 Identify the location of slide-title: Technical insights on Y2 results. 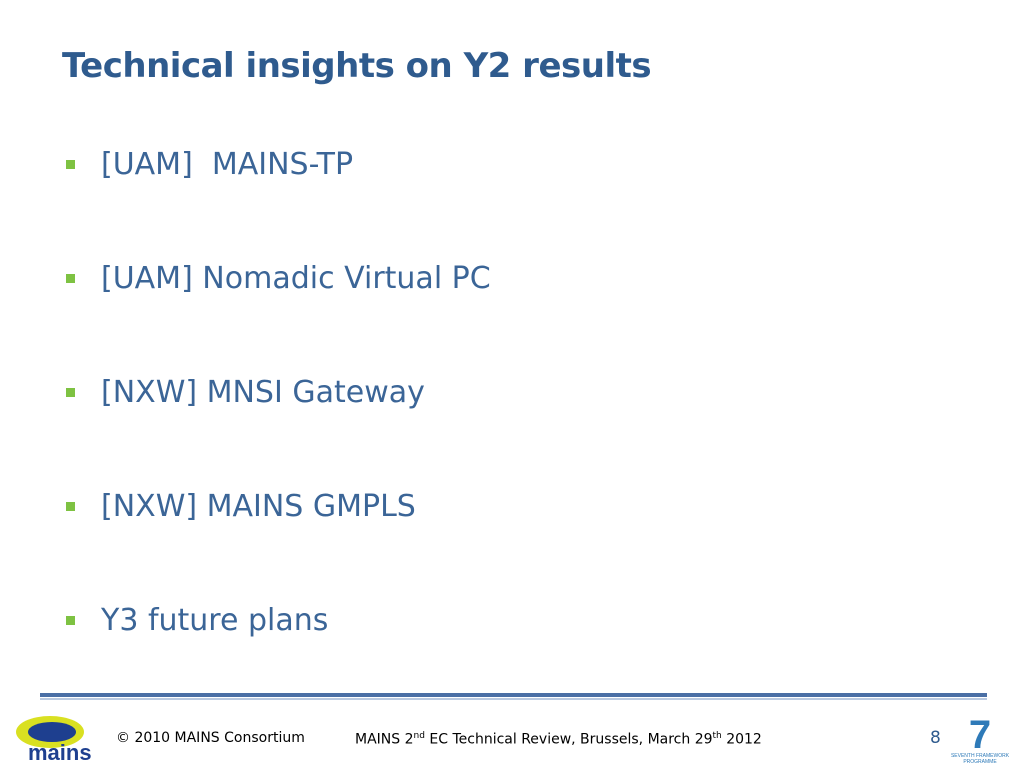
(357, 66).